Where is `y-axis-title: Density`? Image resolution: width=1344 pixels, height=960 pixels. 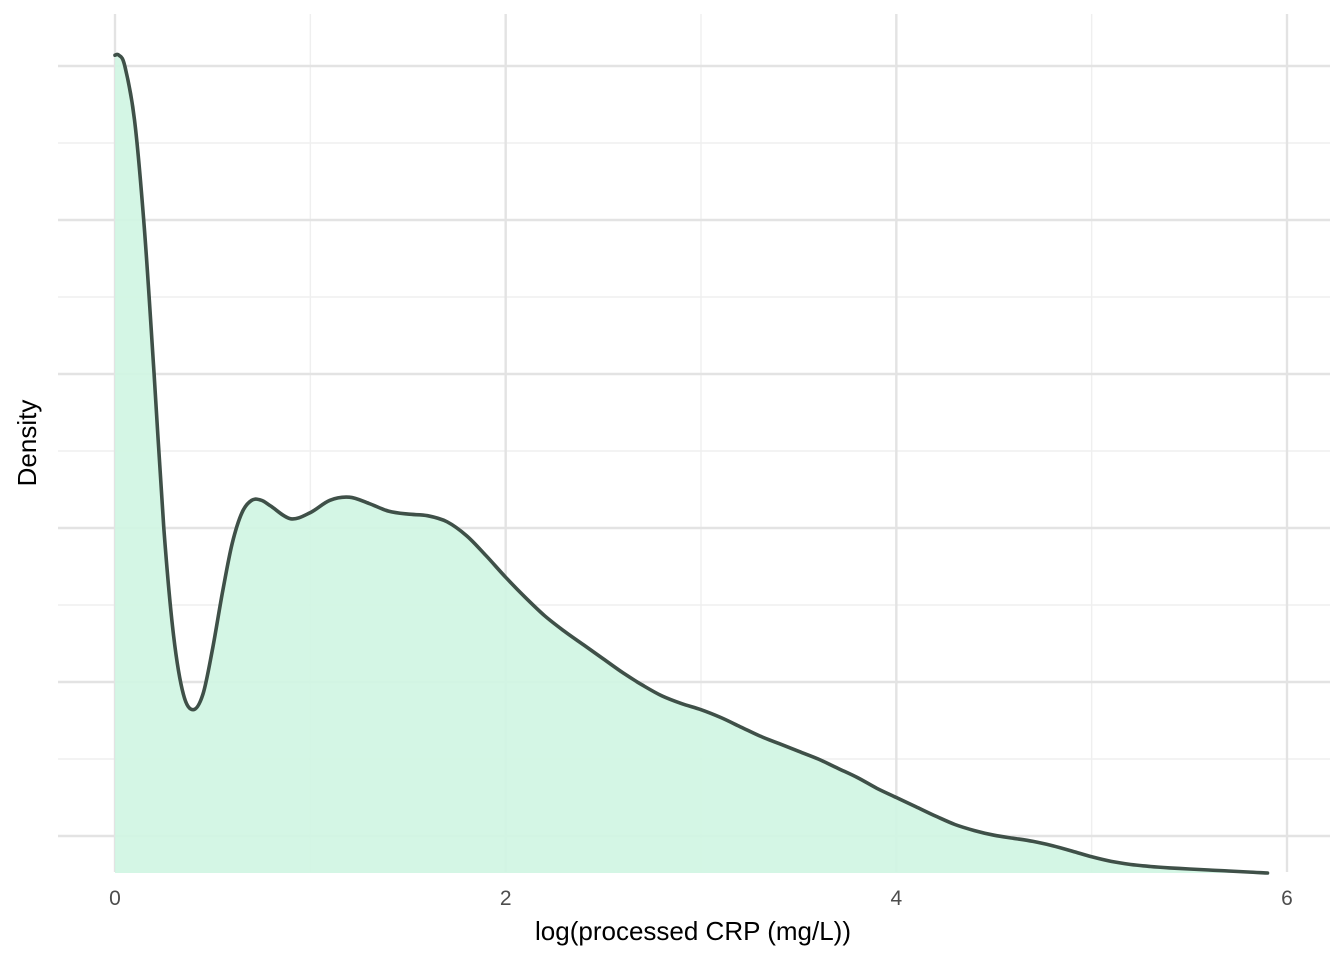
y-axis-title: Density is located at coordinates (27, 443).